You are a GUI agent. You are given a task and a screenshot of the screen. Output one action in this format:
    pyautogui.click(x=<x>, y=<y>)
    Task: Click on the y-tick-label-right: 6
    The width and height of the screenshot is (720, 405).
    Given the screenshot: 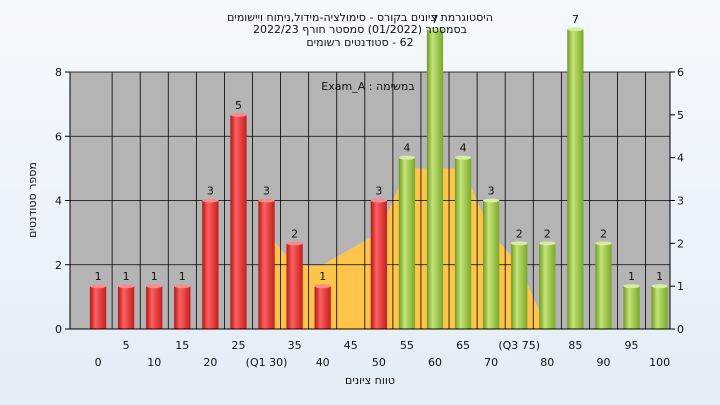 What is the action you would take?
    pyautogui.click(x=680, y=72)
    